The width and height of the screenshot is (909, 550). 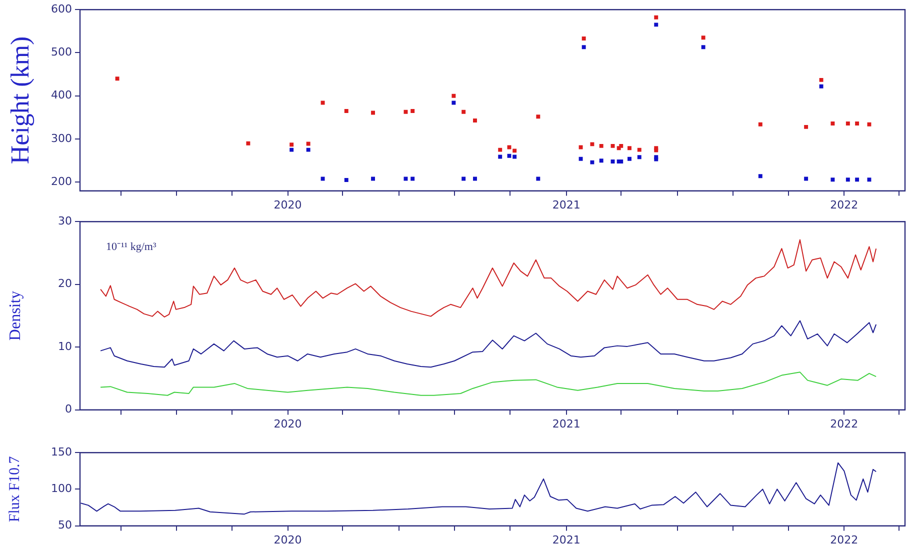 What do you see at coordinates (19, 100) in the screenshot?
I see `y-axis-title: Height (km)` at bounding box center [19, 100].